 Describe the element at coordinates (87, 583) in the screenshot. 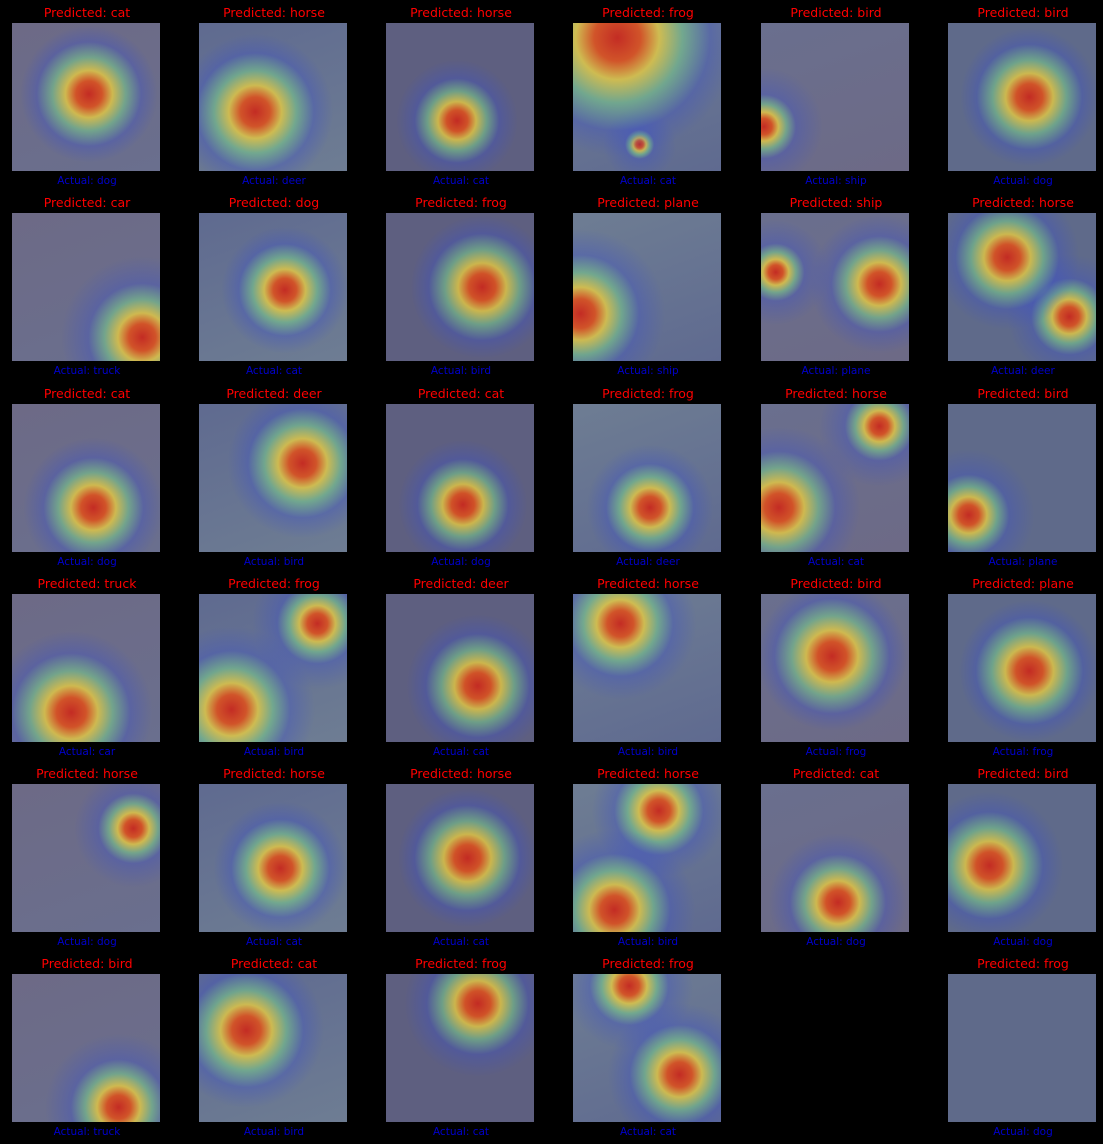

I see `predicted-label: Predicted: truck` at that location.